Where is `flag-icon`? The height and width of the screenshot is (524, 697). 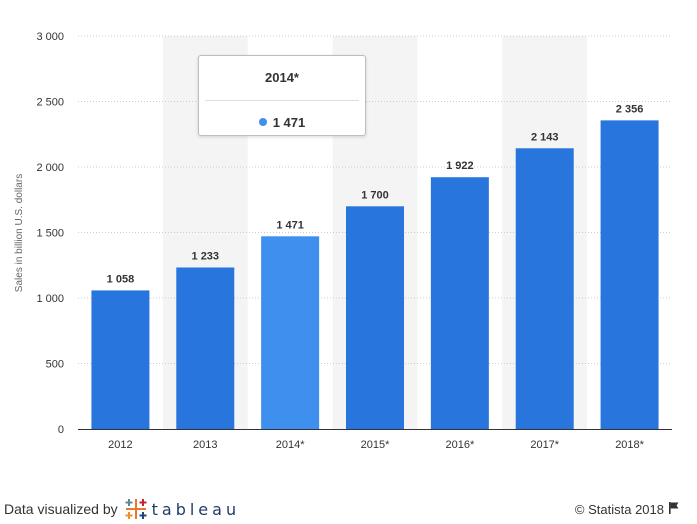
flag-icon is located at coordinates (674, 509).